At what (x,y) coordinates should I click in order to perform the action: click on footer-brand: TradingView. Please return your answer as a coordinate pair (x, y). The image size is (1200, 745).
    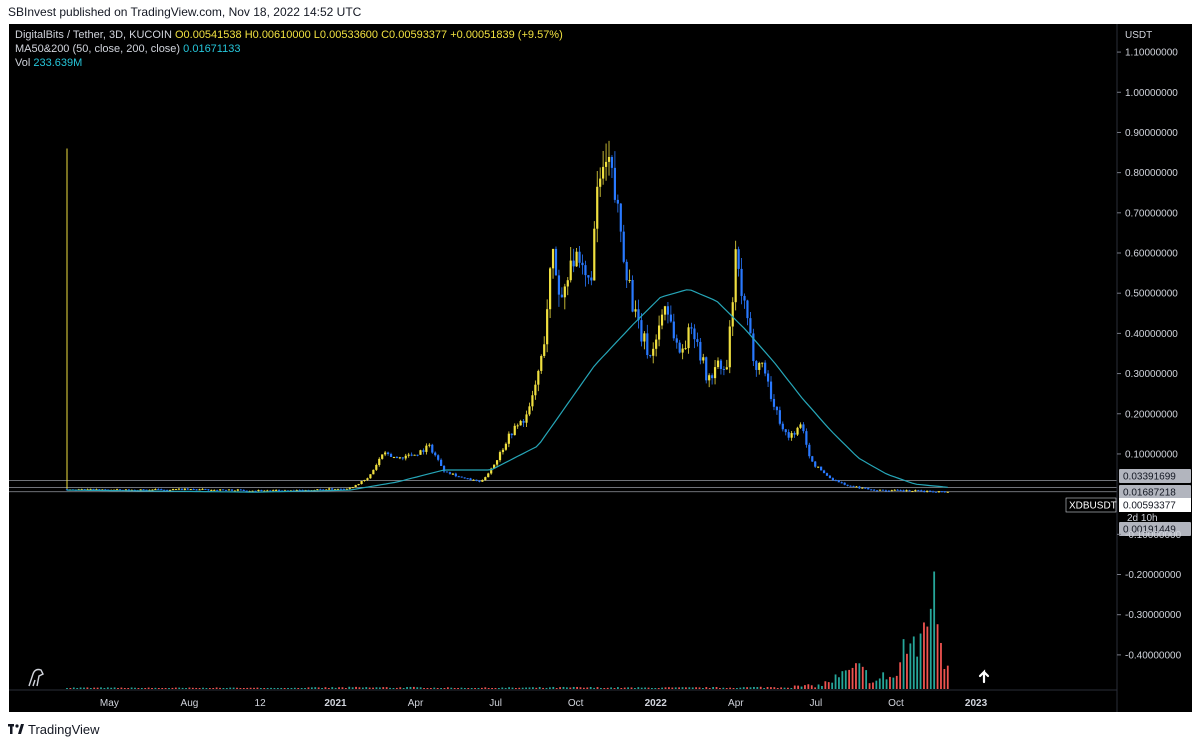
    Looking at the image, I should click on (64, 729).